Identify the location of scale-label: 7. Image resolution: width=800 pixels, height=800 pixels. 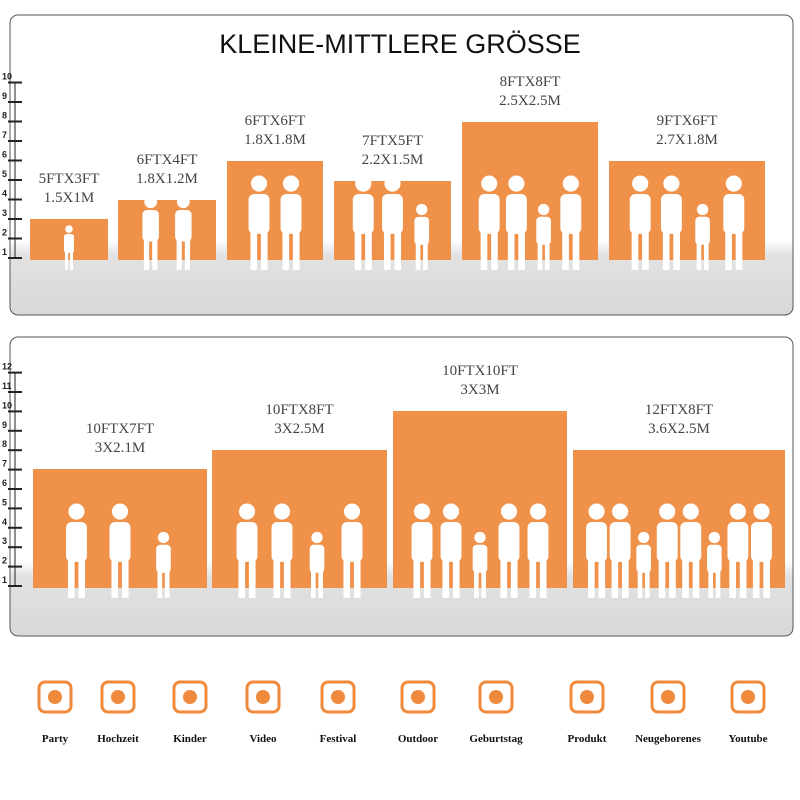
(4, 464).